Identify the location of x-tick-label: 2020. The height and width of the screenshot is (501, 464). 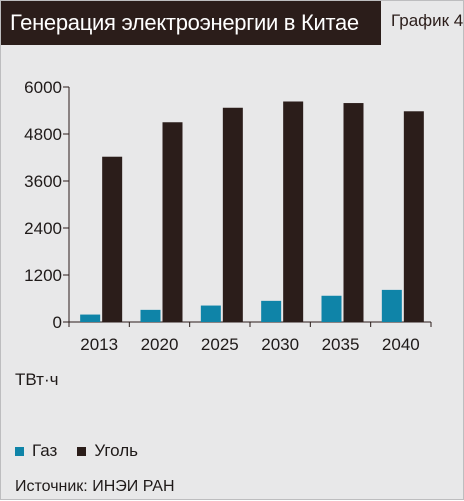
(160, 344).